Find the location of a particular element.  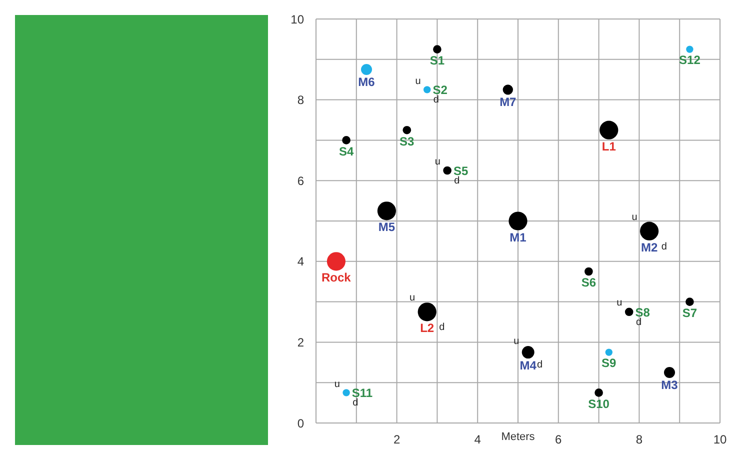

y-tick-label: 0 is located at coordinates (300, 423).